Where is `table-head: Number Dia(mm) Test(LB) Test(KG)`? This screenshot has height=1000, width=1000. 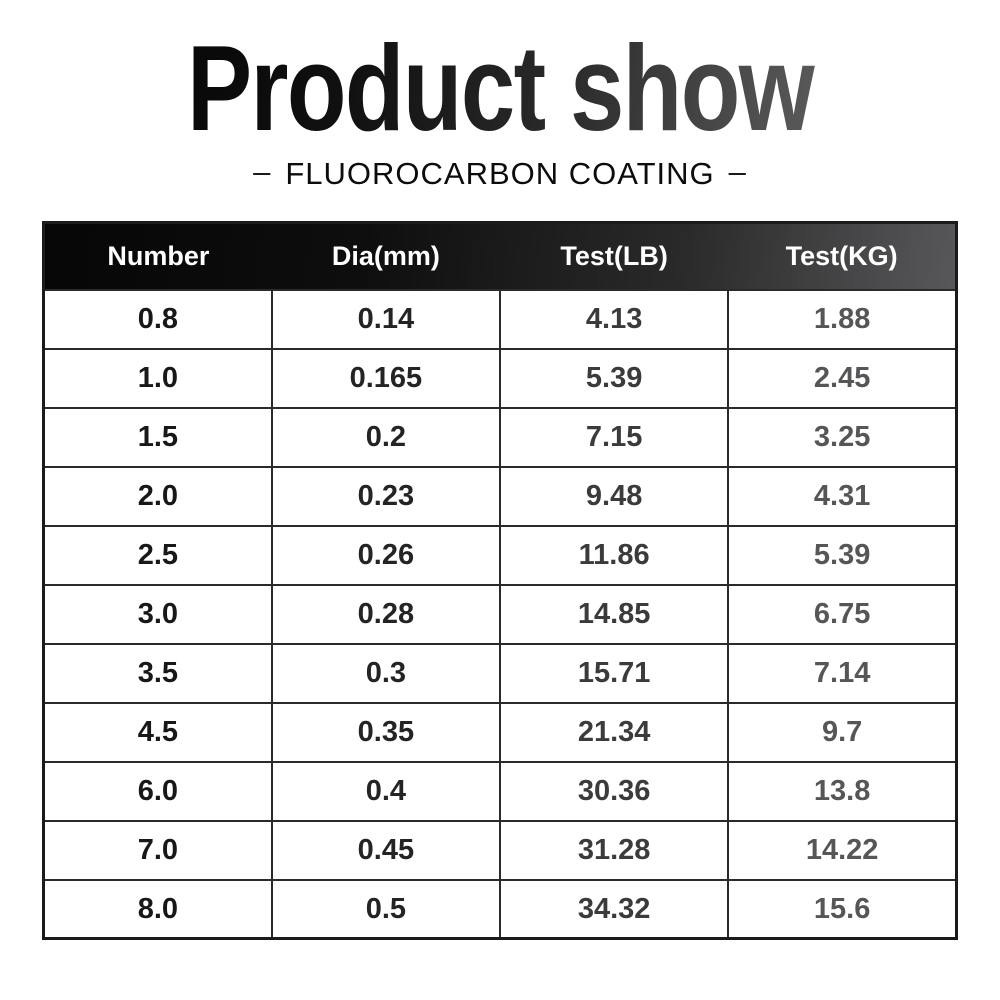
table-head: Number Dia(mm) Test(LB) Test(KG) is located at coordinates (500, 256).